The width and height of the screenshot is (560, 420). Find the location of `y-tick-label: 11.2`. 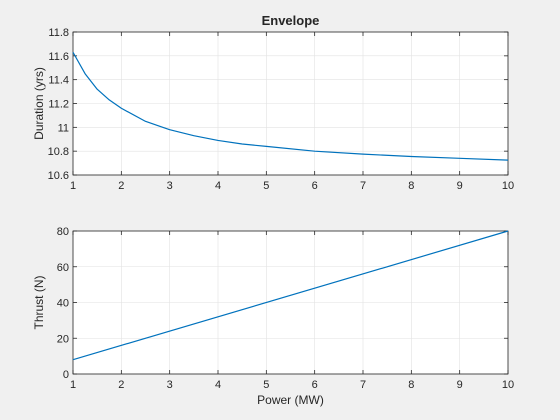

y-tick-label: 11.2 is located at coordinates (58, 105).